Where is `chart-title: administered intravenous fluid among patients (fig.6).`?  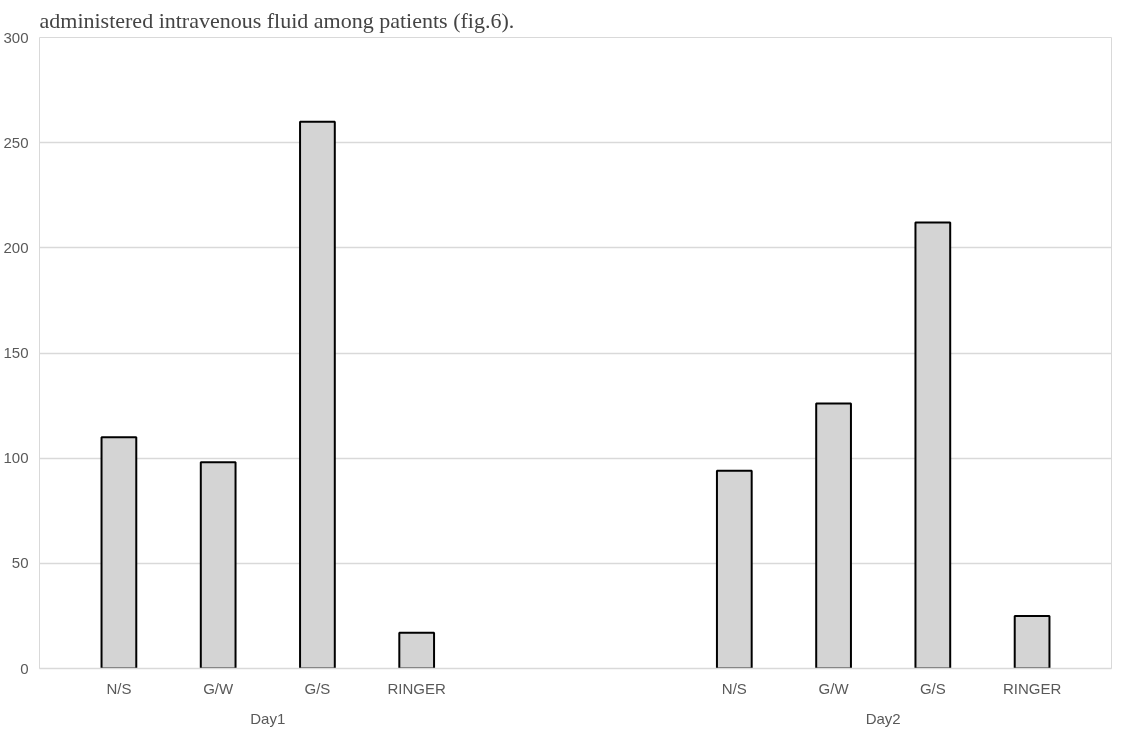
chart-title: administered intravenous fluid among patients (fig.6). is located at coordinates (277, 20).